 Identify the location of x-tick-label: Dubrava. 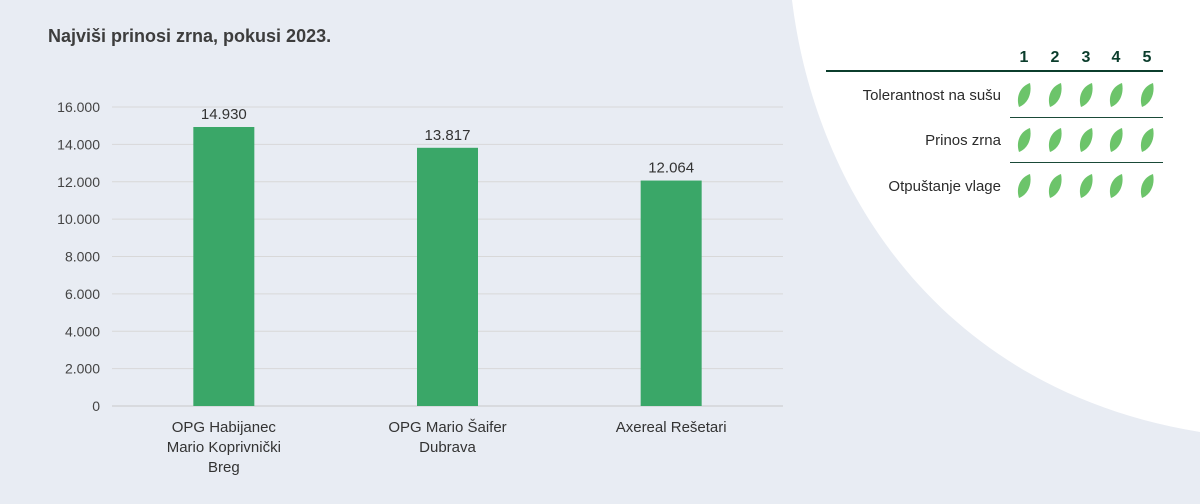
(447, 447).